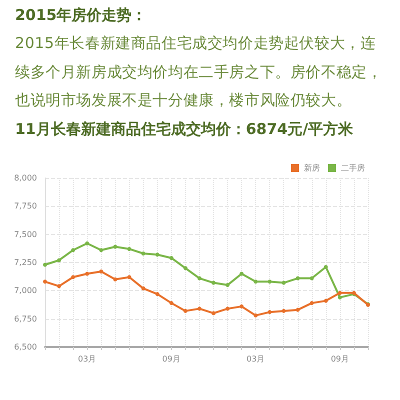  What do you see at coordinates (81, 15) in the screenshot?
I see `chart-title: 2015年房价走势：` at bounding box center [81, 15].